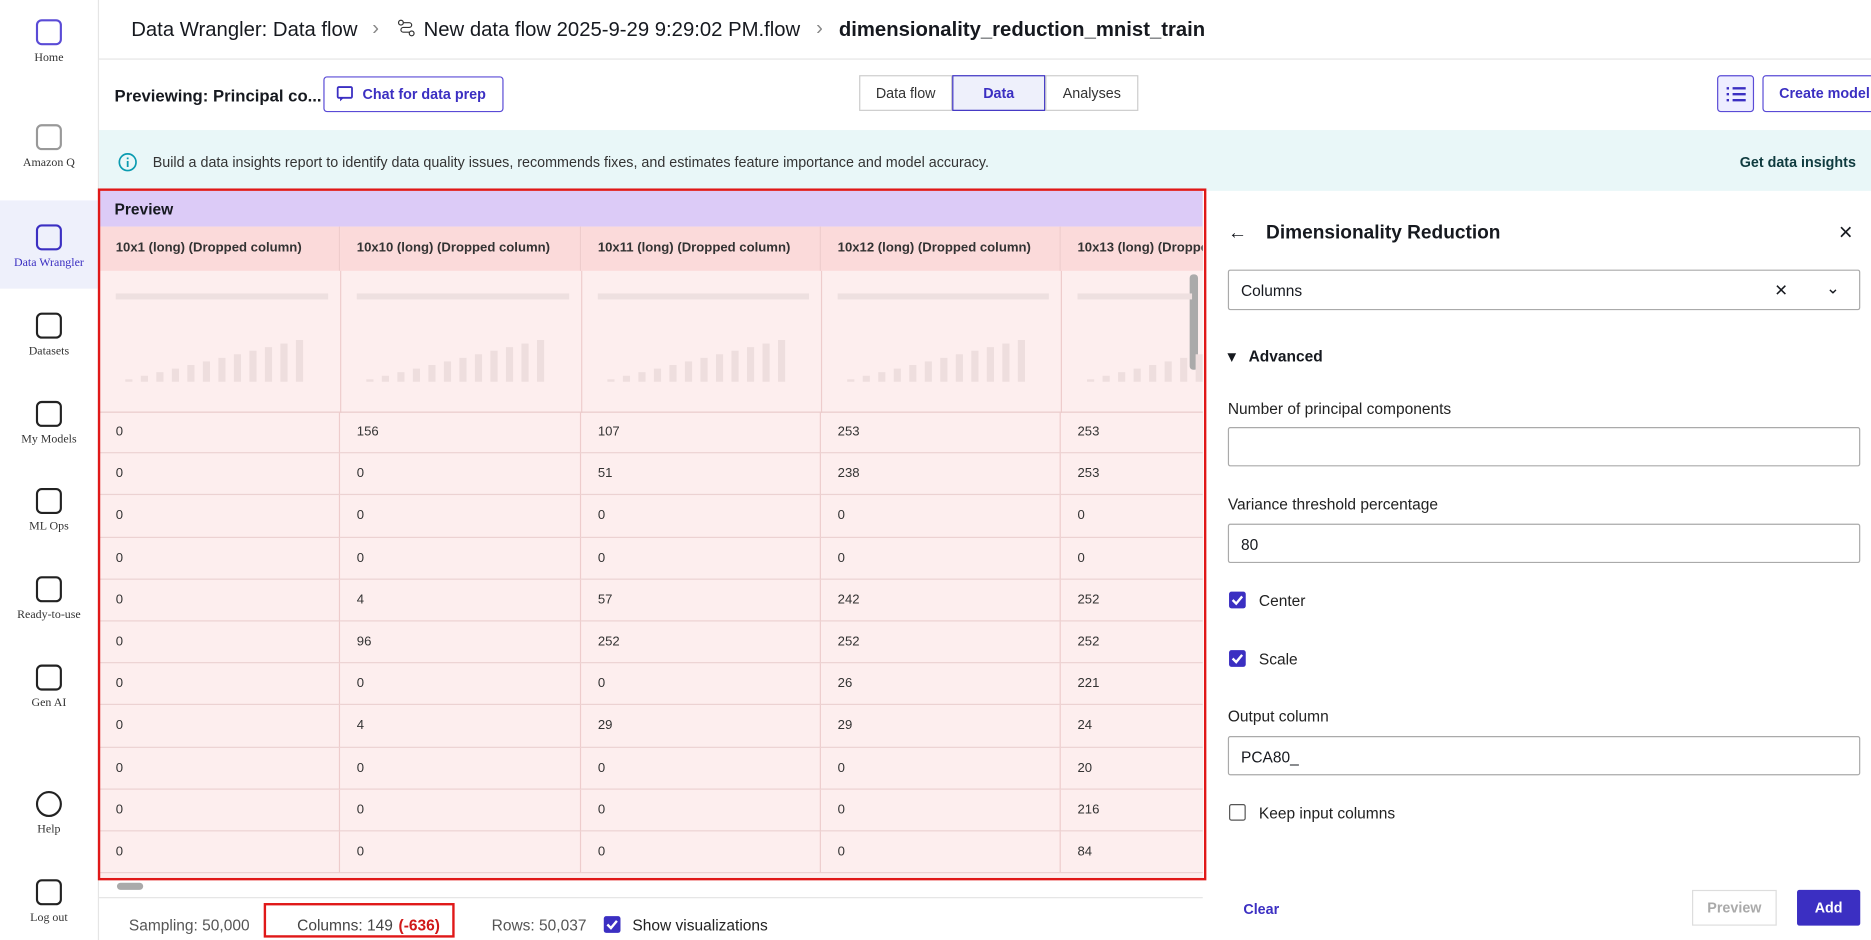 This screenshot has width=1871, height=940. I want to click on crumb: New data flow 2025-9-29 9:29:02 PM.flow, so click(612, 29).